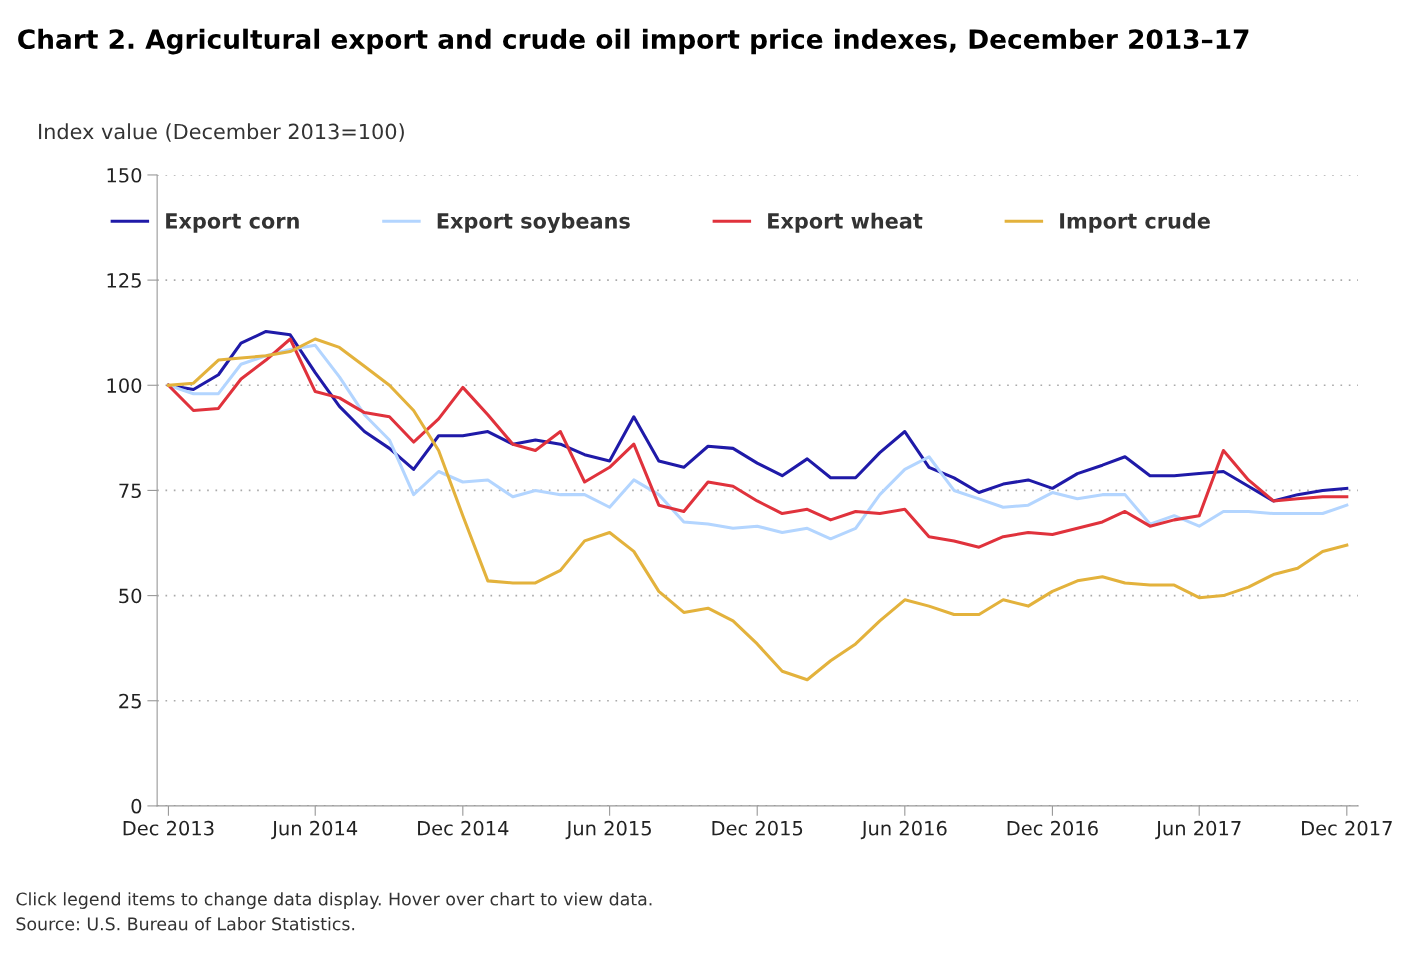 The image size is (1403, 956). I want to click on text: Click legend items to change data display. Hover over chart to view data., so click(334, 900).